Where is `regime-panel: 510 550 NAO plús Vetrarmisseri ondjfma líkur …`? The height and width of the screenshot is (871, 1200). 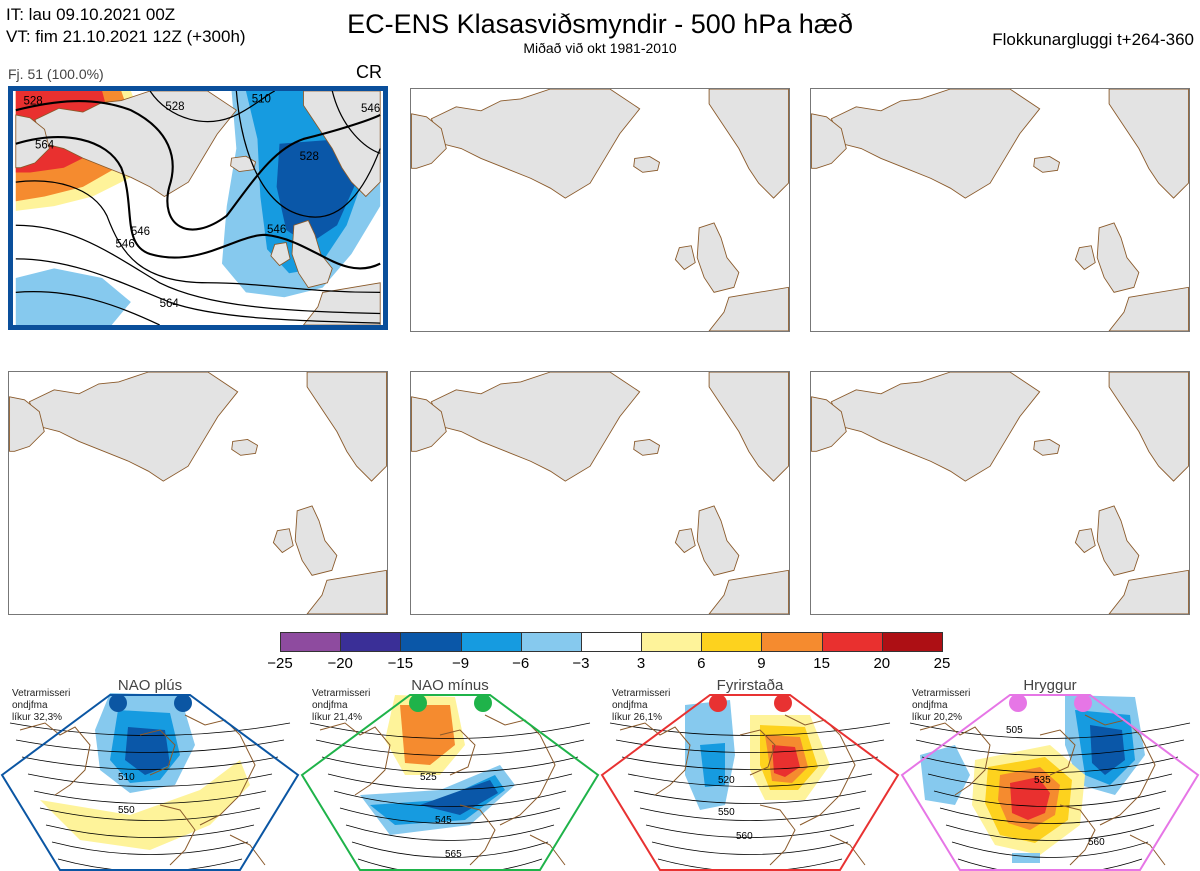 regime-panel: 510 550 NAO plús Vetrarmisseri ondjfma líkur … is located at coordinates (150, 773).